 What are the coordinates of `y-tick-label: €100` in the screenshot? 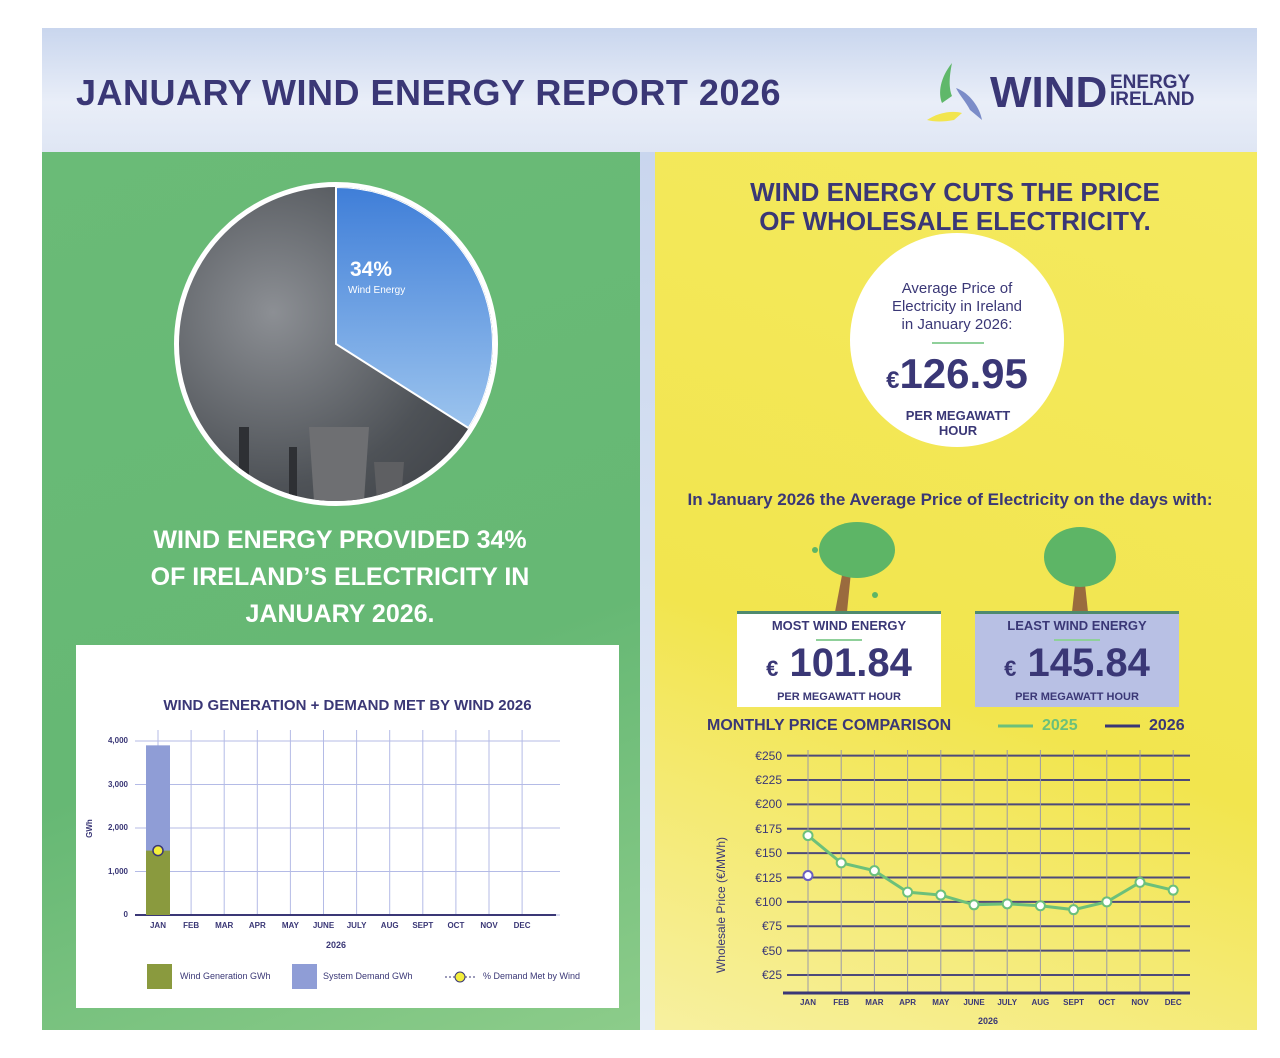 It's located at (768, 901).